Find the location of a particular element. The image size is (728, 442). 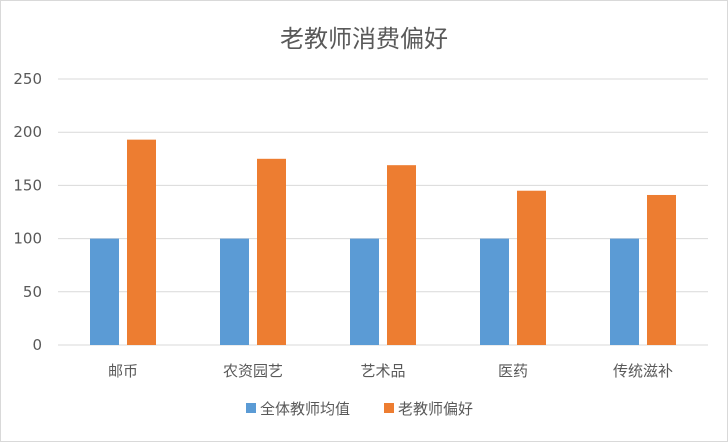

y-tick-label: 100 is located at coordinates (27, 239).